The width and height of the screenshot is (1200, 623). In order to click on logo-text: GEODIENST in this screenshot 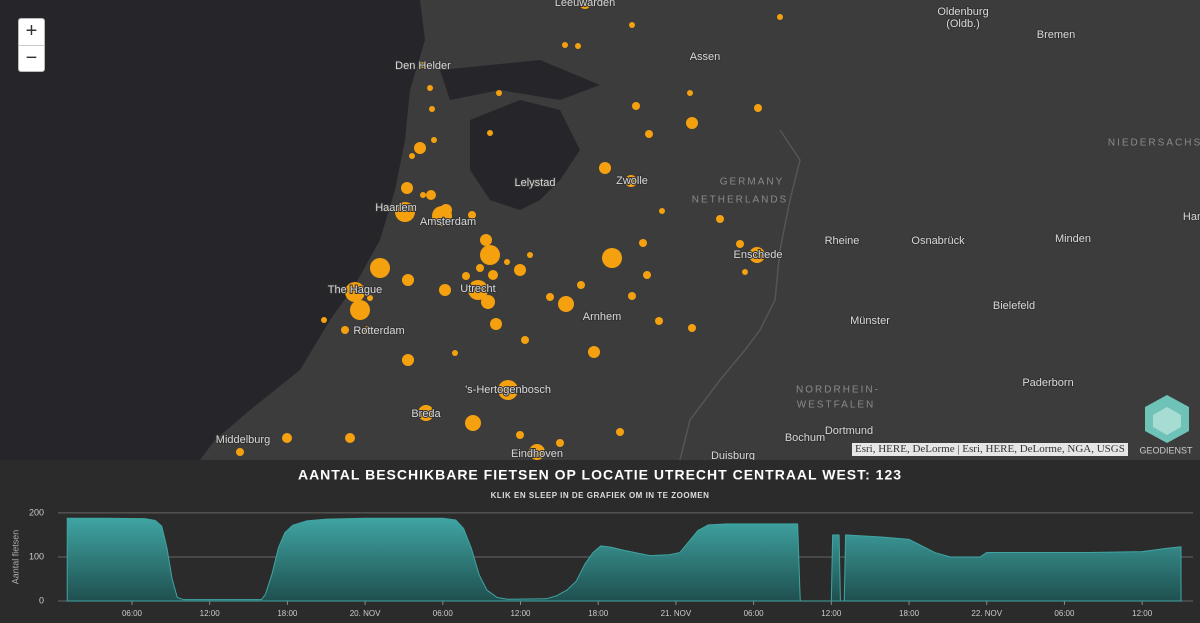, I will do `click(1166, 450)`.